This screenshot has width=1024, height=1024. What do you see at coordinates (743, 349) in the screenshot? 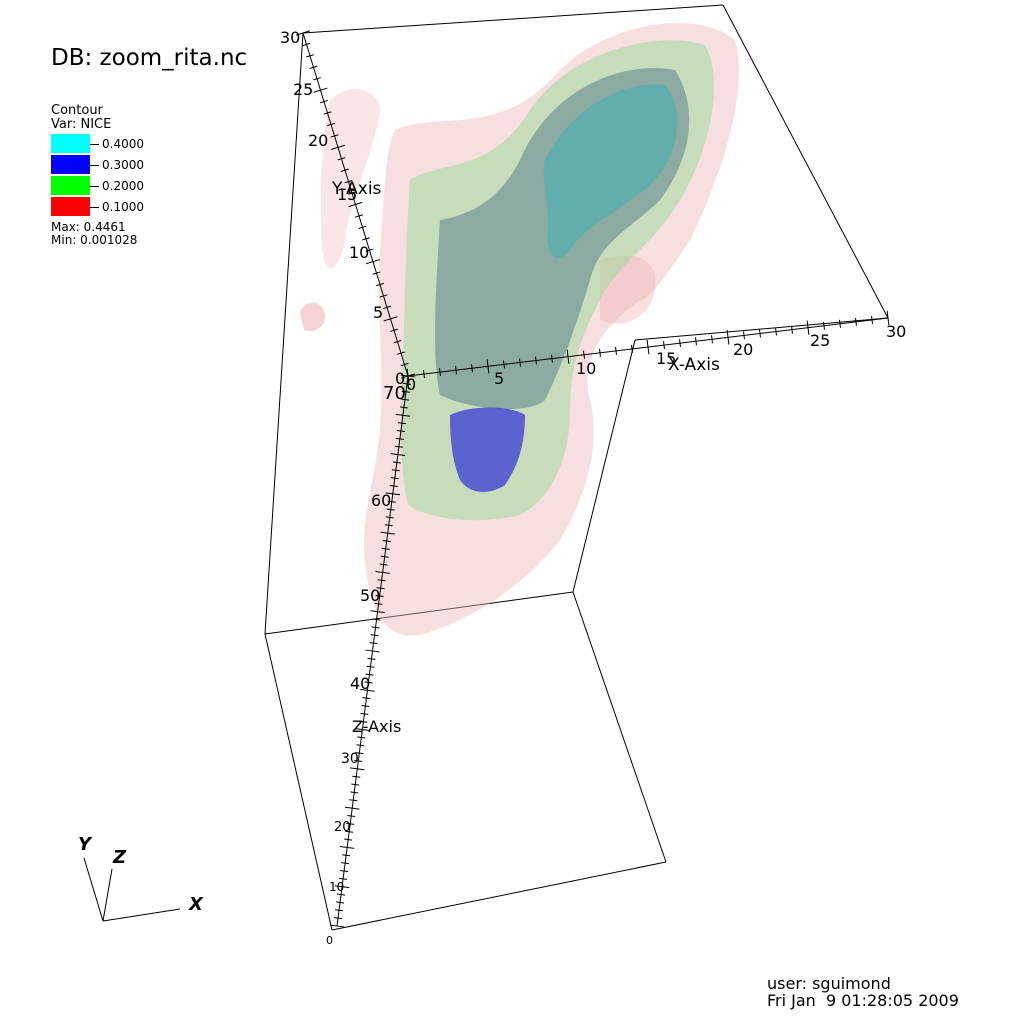
I see `x-tick-20: 20` at bounding box center [743, 349].